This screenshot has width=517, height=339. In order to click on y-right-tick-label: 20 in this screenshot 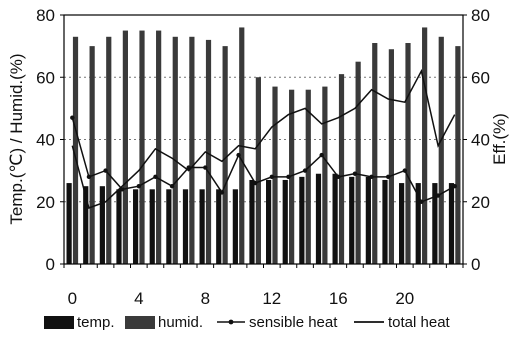, I will do `click(480, 202)`.